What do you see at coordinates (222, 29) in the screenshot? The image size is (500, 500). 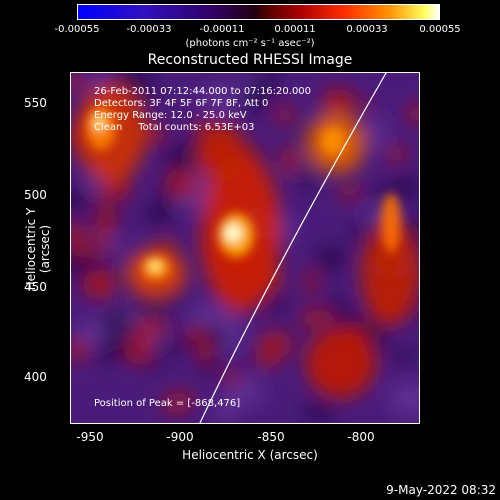 I see `colorbar-tick: -0.00011` at bounding box center [222, 29].